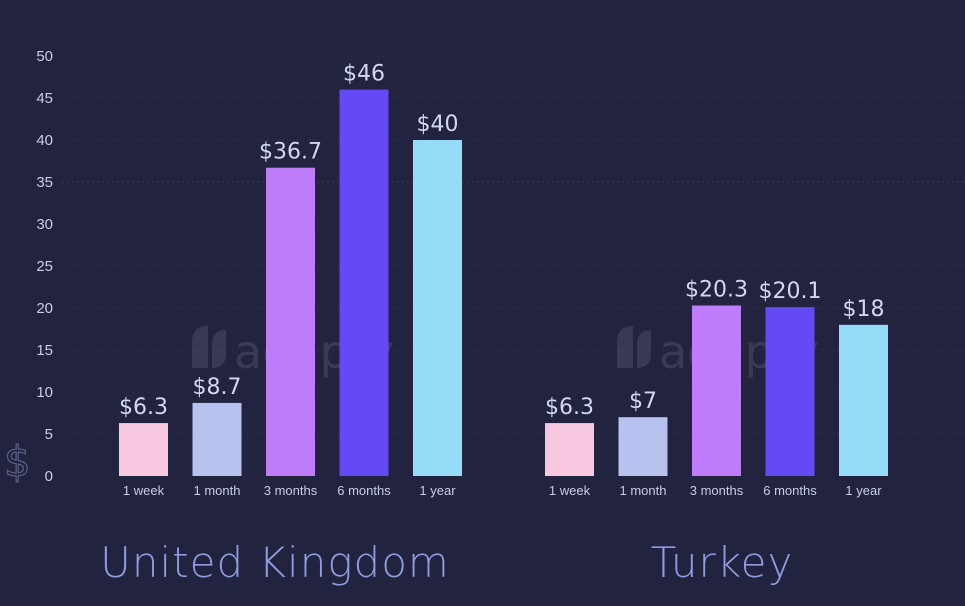  What do you see at coordinates (44, 140) in the screenshot?
I see `y-tick-label: 40` at bounding box center [44, 140].